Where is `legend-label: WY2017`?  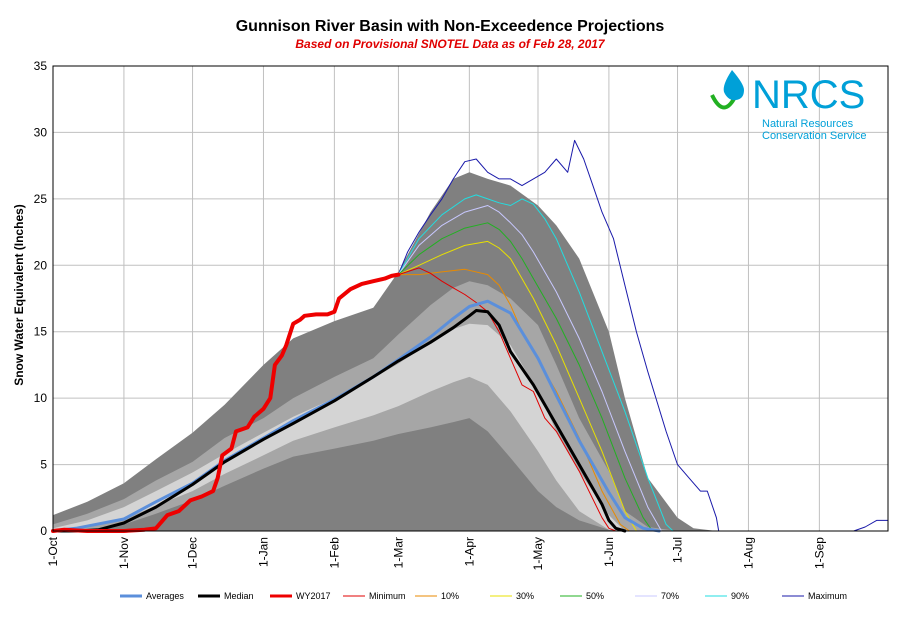 legend-label: WY2017 is located at coordinates (313, 596).